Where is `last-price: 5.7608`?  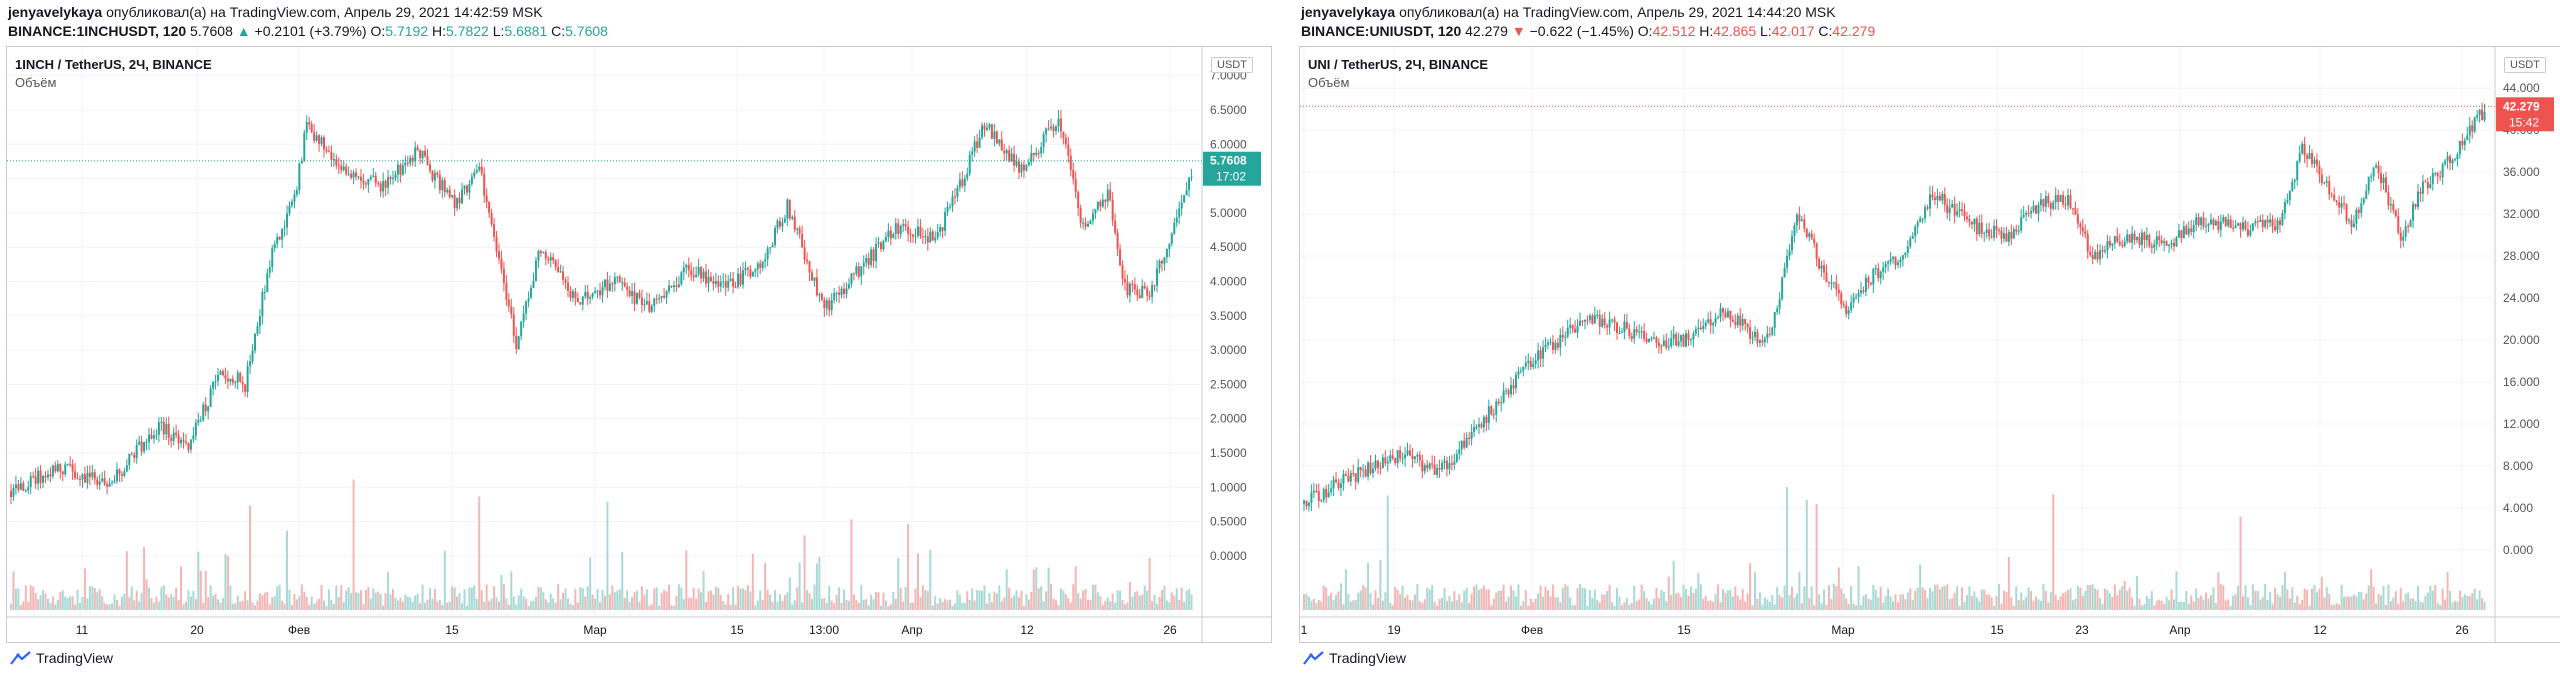 last-price: 5.7608 is located at coordinates (211, 31).